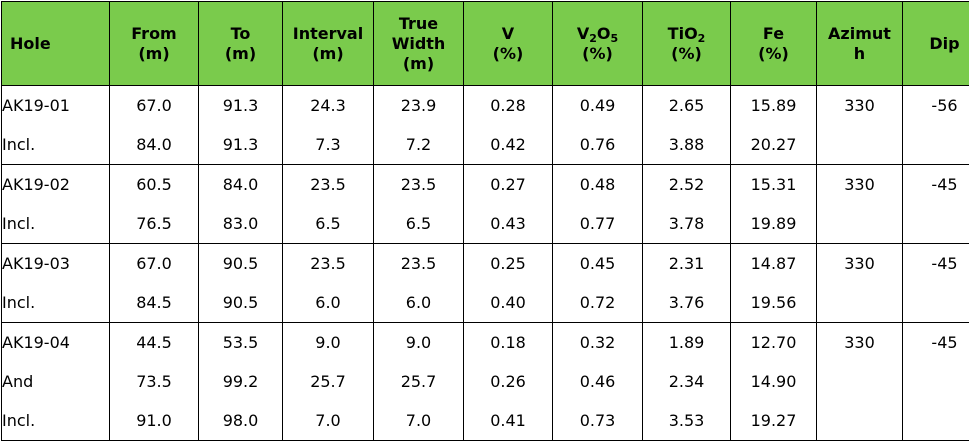 Image resolution: width=969 pixels, height=441 pixels. Describe the element at coordinates (687, 44) in the screenshot. I see `header-tio2: TiO2(%)` at that location.